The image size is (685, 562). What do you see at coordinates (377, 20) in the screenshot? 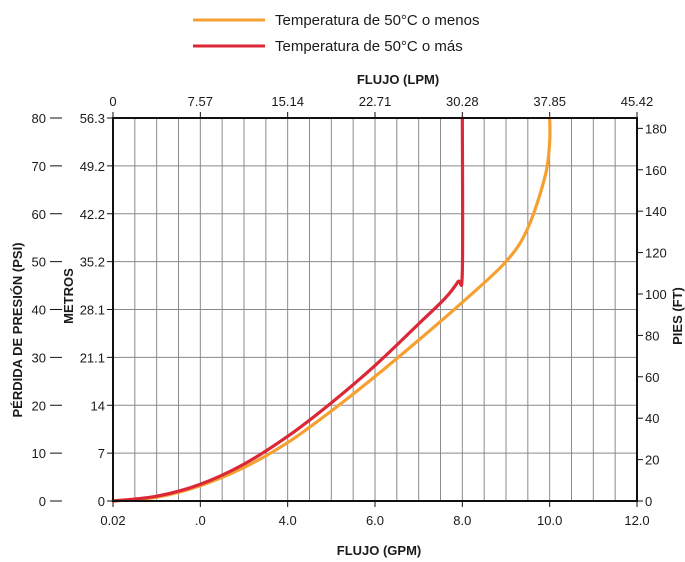
I see `legend-label-orange: Temperatura de 50°C o menos` at bounding box center [377, 20].